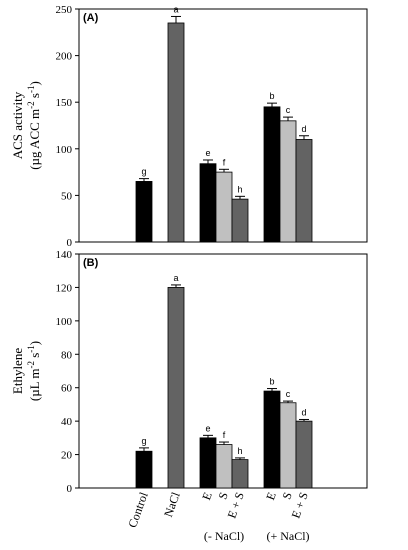 This screenshot has width=408, height=550. What do you see at coordinates (172, 504) in the screenshot?
I see `x-category-label-1: NaCl` at bounding box center [172, 504].